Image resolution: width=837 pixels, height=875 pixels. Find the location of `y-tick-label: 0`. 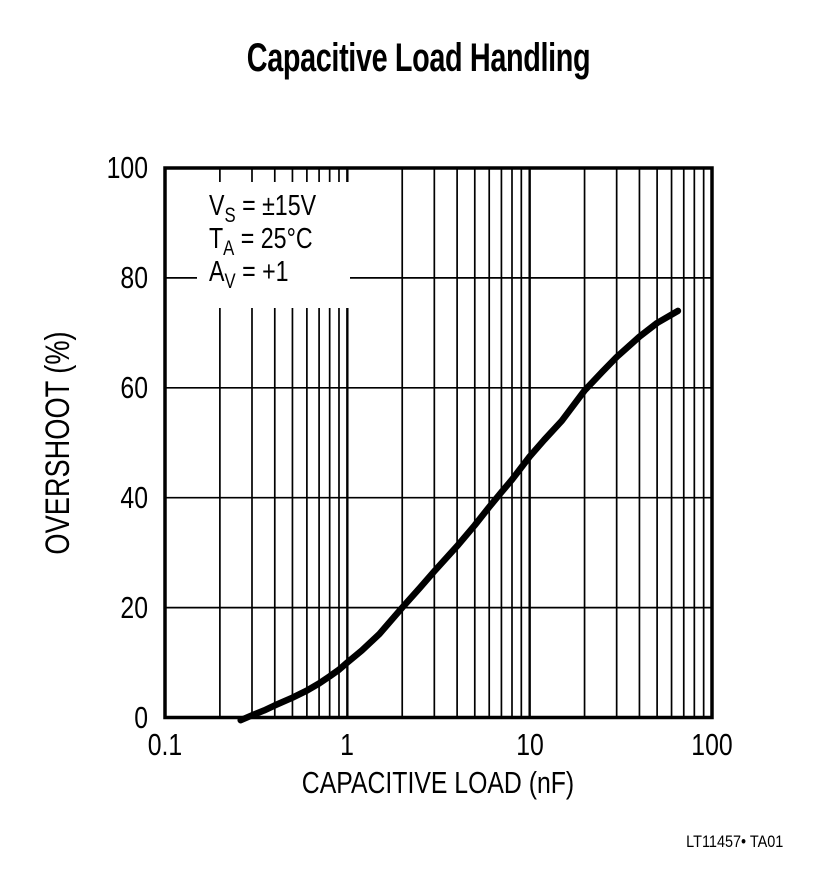

y-tick-label: 0 is located at coordinates (141, 717).